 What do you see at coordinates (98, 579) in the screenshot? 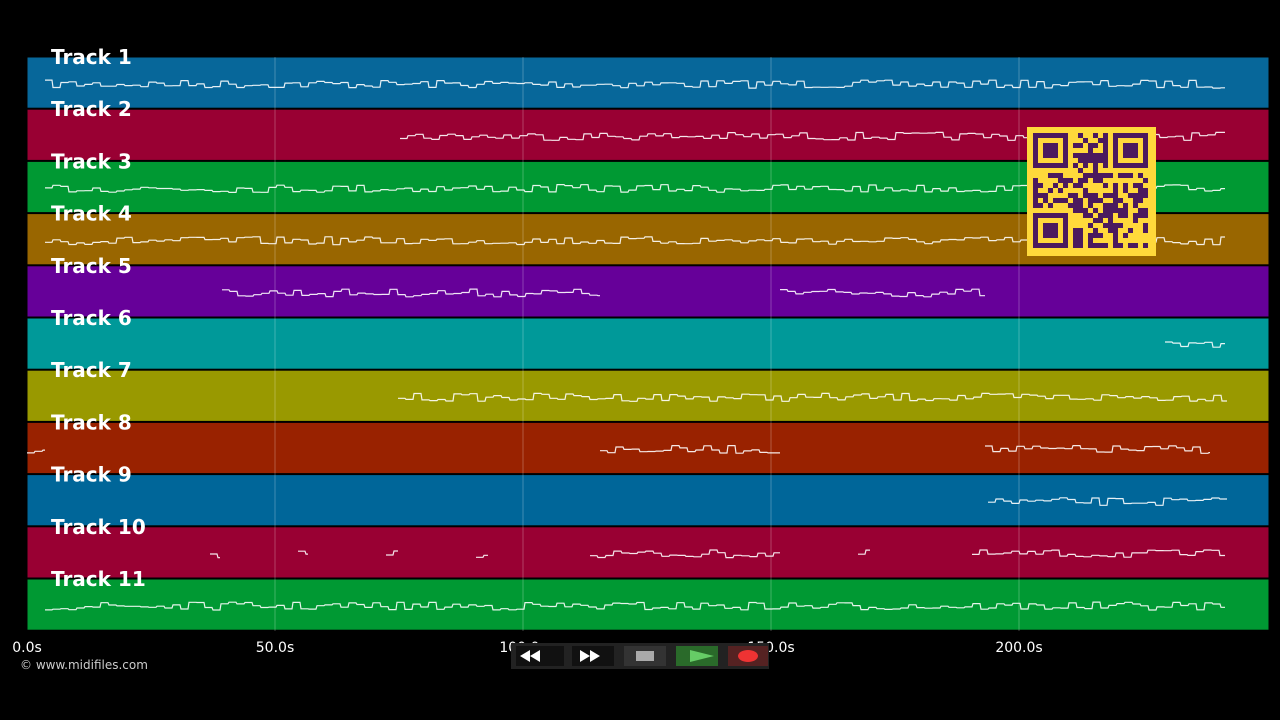
I see `track-label: Track 11` at bounding box center [98, 579].